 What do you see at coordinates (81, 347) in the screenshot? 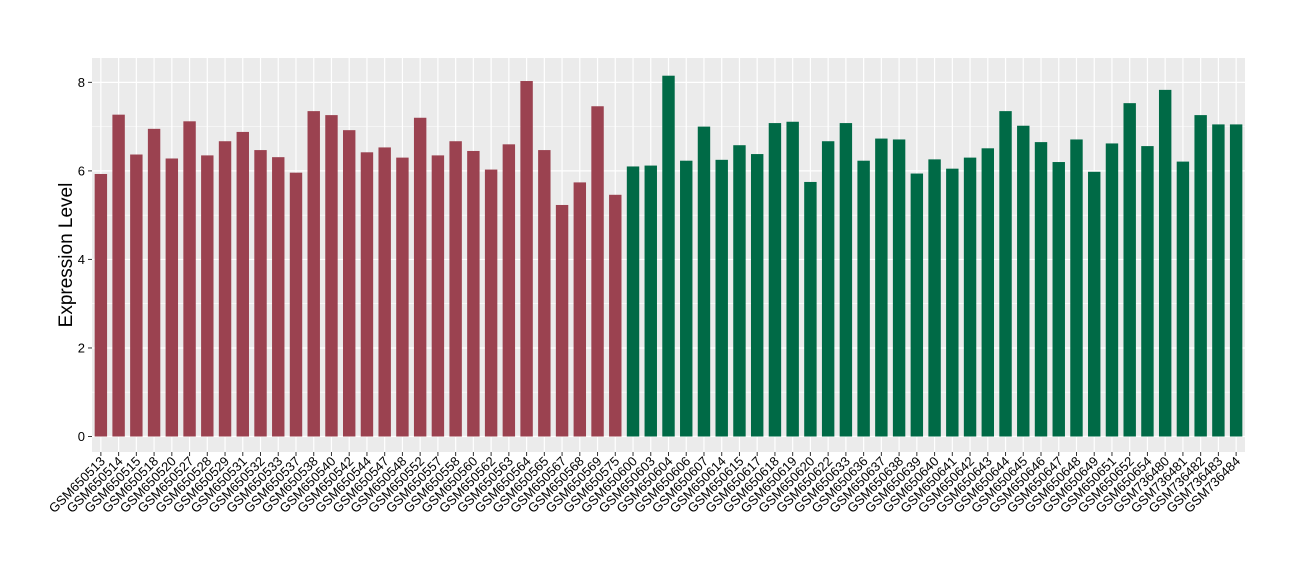
I see `y-tick-label: 2` at bounding box center [81, 347].